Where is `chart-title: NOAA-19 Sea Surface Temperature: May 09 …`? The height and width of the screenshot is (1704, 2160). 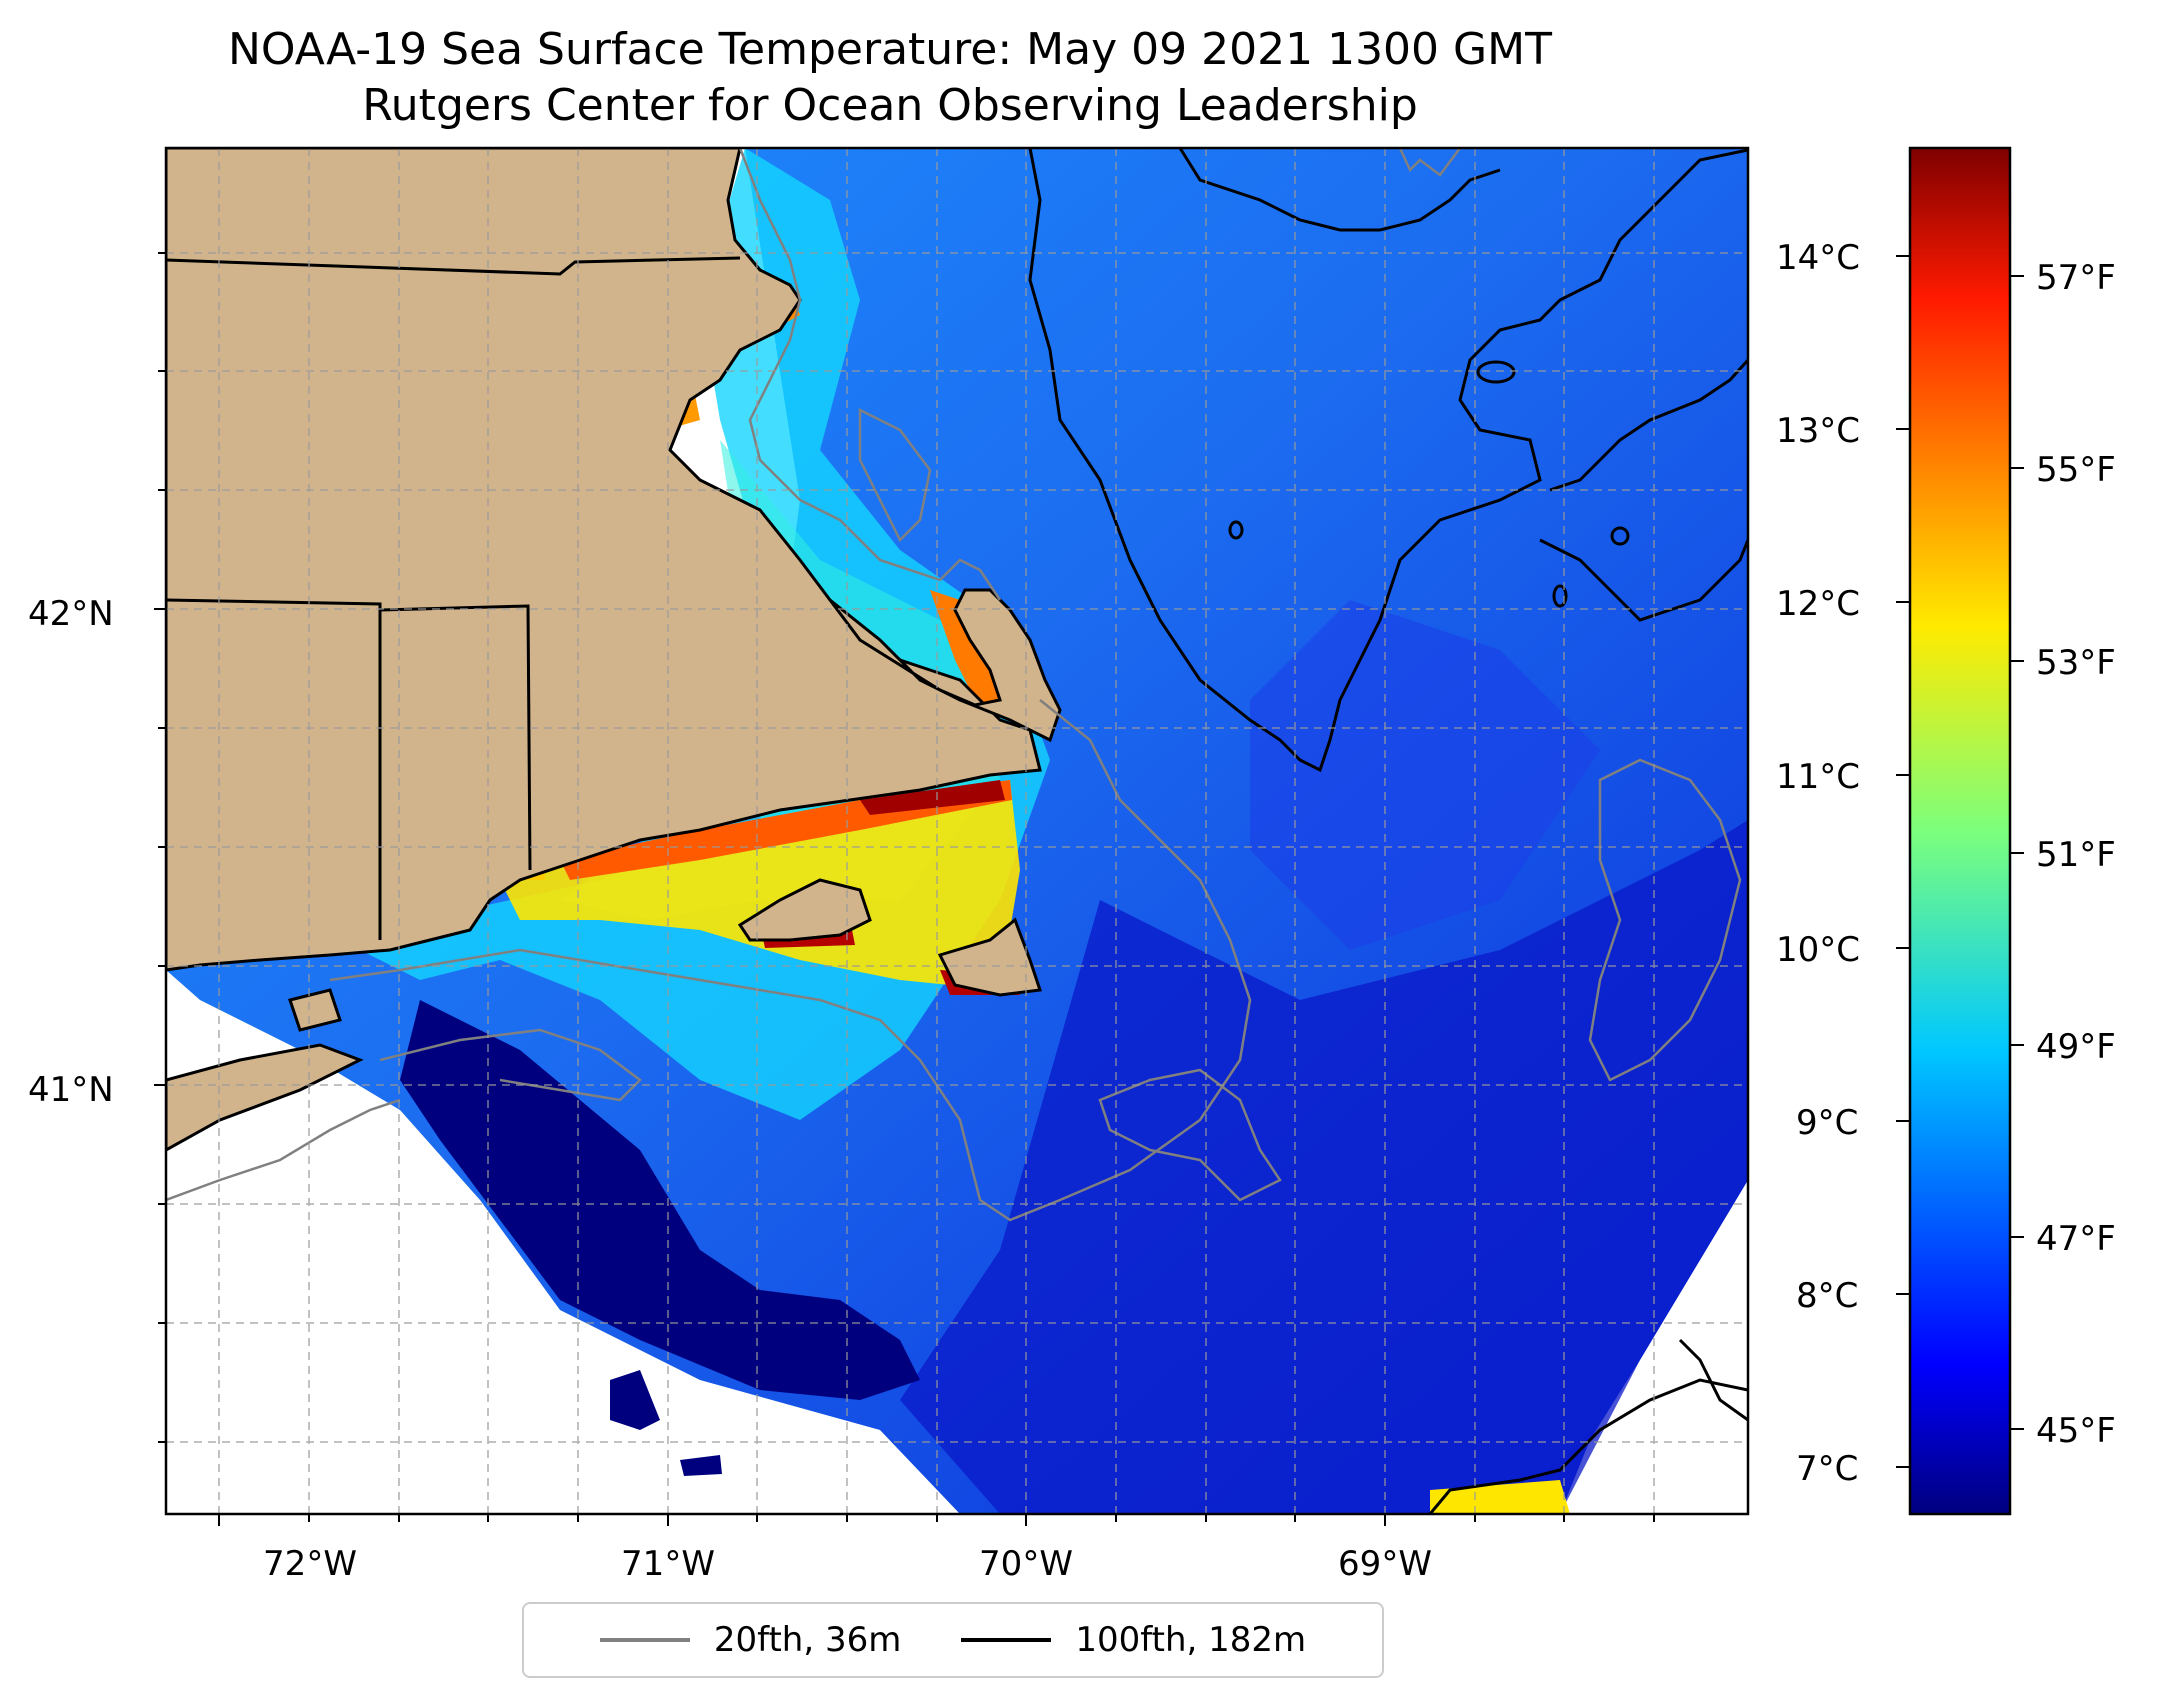 chart-title: NOAA-19 Sea Surface Temperature: May 09 … is located at coordinates (890, 49).